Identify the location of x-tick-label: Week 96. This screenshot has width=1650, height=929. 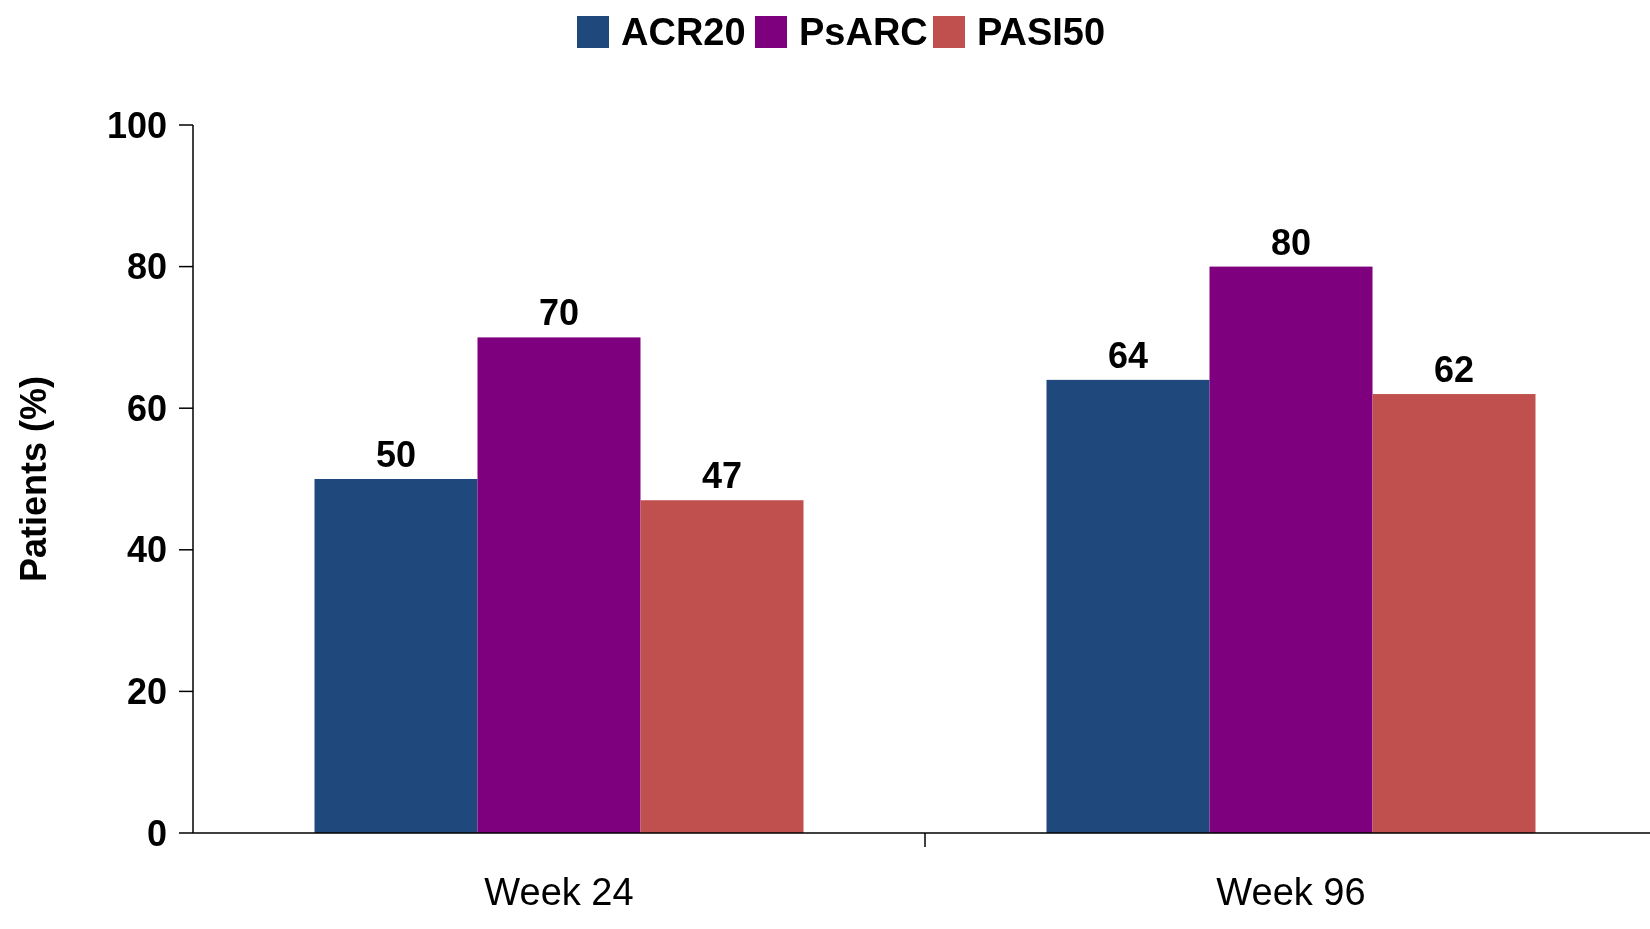
(1291, 892).